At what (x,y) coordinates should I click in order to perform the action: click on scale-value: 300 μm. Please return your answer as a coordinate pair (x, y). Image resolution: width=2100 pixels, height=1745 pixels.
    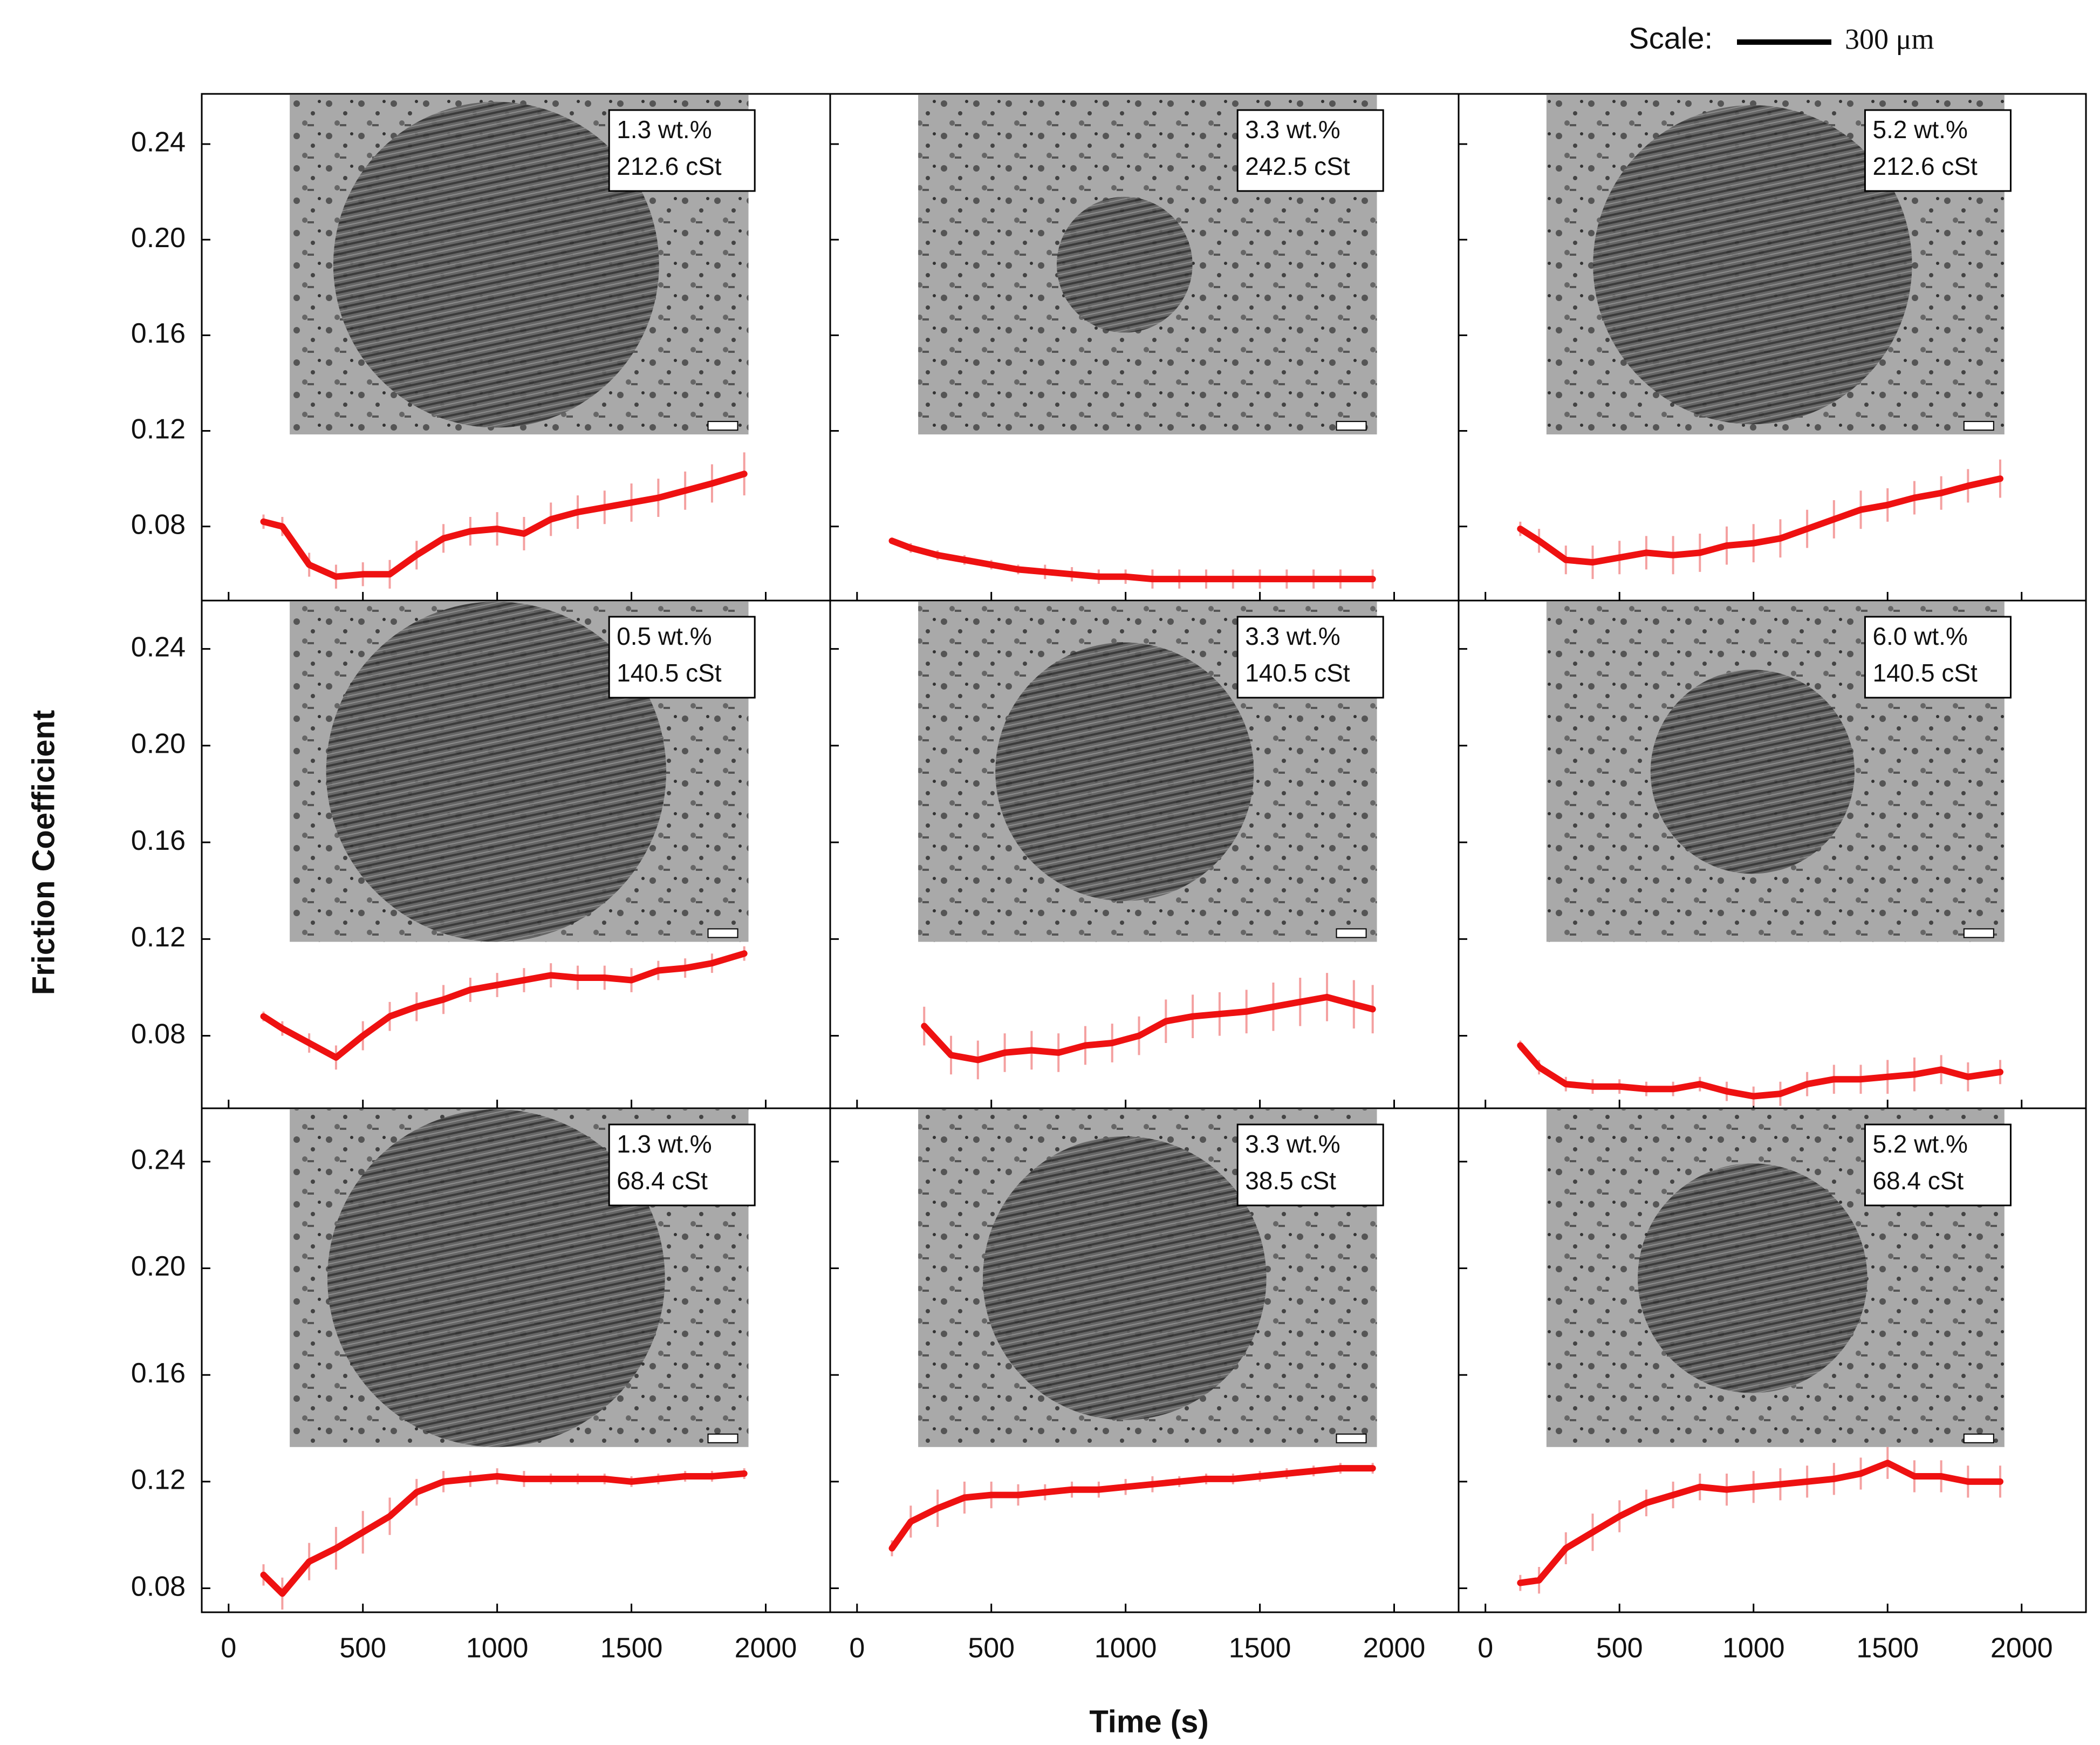
    Looking at the image, I should click on (1890, 39).